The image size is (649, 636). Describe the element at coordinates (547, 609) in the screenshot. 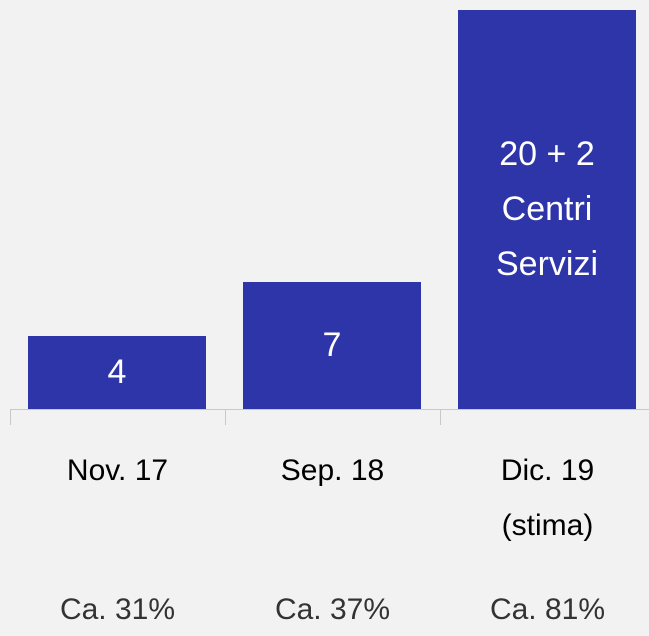

I see `footnote: Ca. 81%` at that location.